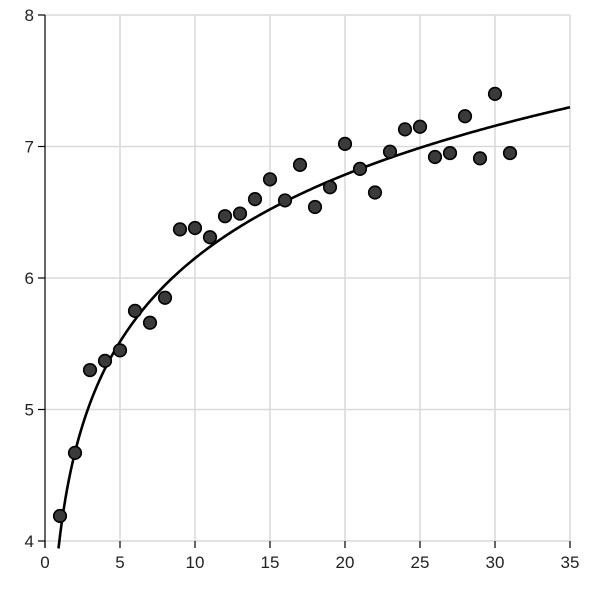  Describe the element at coordinates (495, 562) in the screenshot. I see `x-tick-label: 30` at that location.